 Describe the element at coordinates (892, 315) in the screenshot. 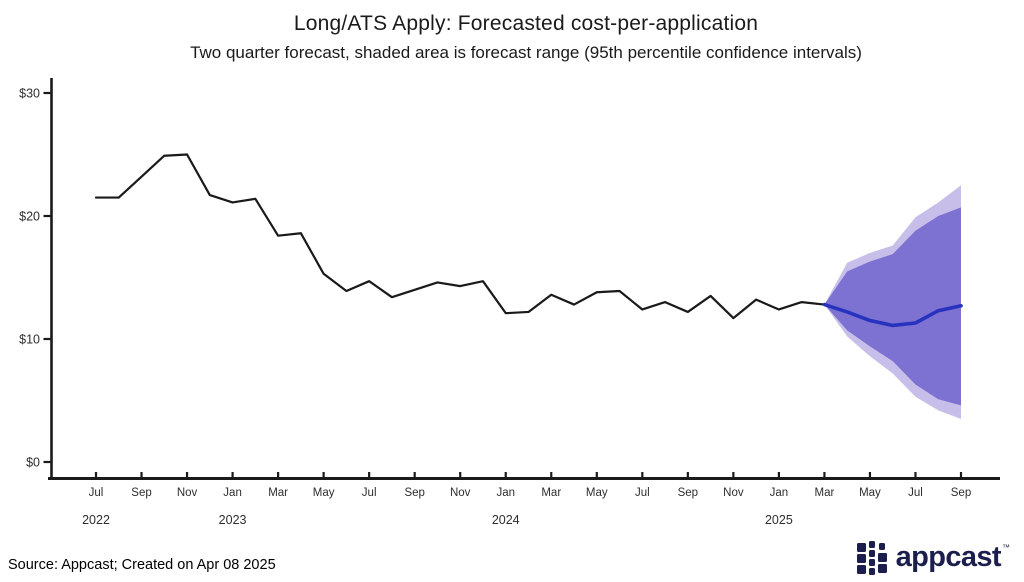

I see `forecast-line` at that location.